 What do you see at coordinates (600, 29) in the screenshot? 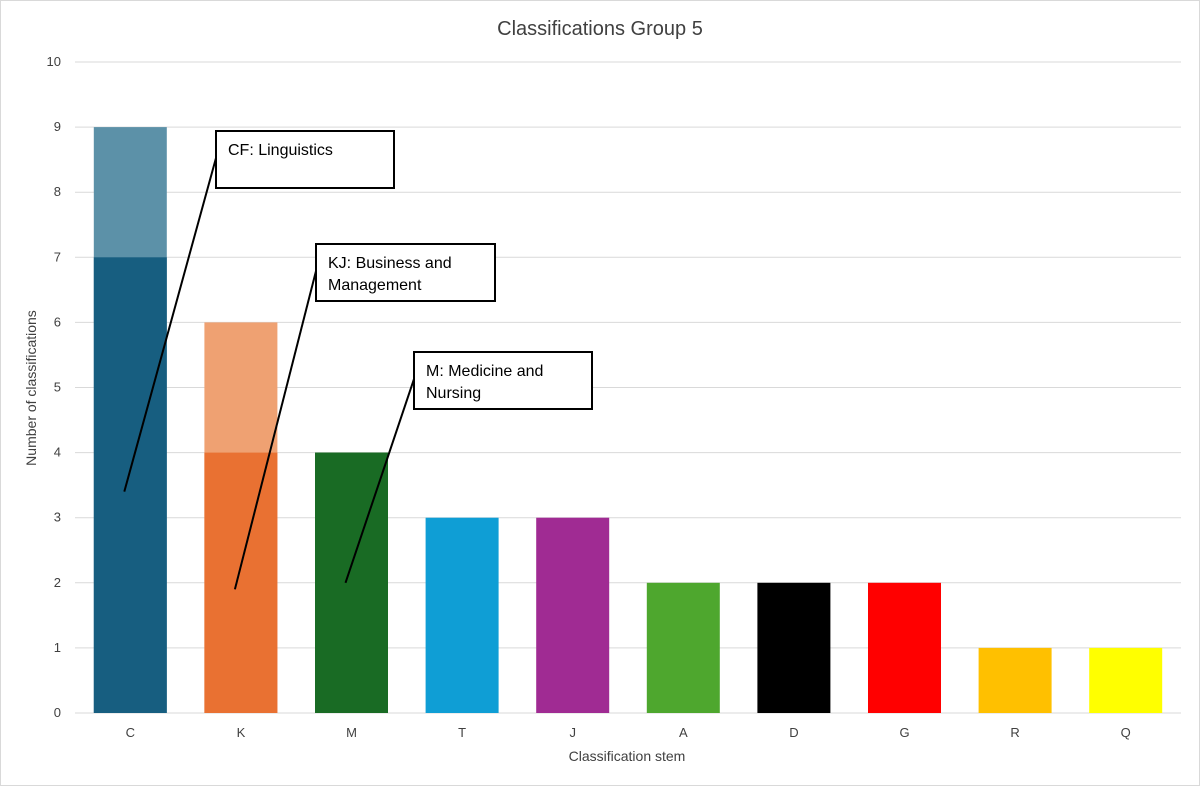
I see `chart-title: Classifications Group 5` at bounding box center [600, 29].